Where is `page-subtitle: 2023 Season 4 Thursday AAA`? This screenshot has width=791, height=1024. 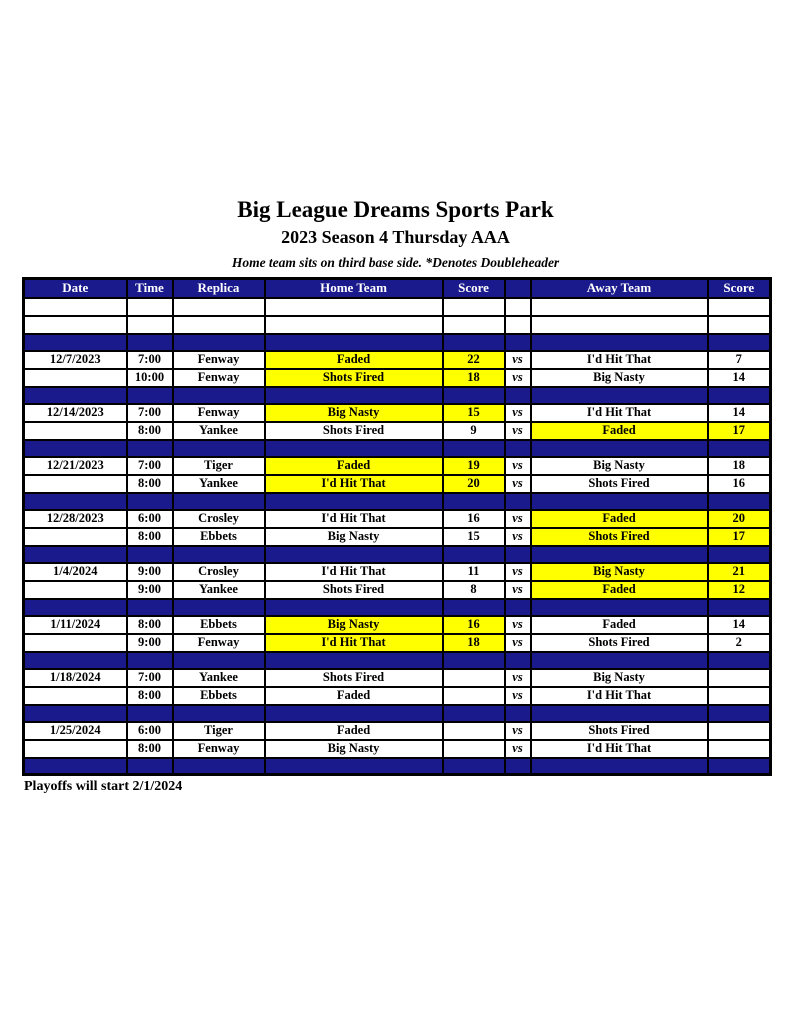 page-subtitle: 2023 Season 4 Thursday AAA is located at coordinates (395, 237).